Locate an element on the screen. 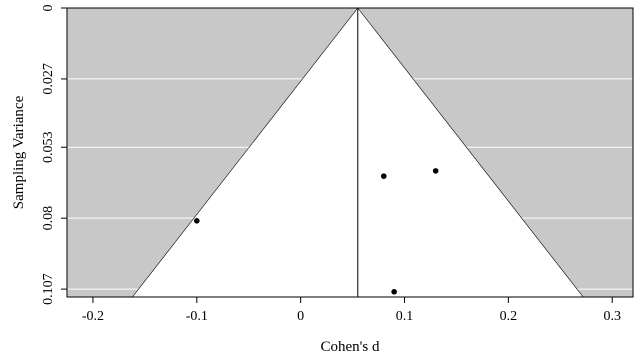 Image resolution: width=635 pixels, height=356 pixels. y-axis: 0 0.027 0.053 0.08 0.107 is located at coordinates (54, 155).